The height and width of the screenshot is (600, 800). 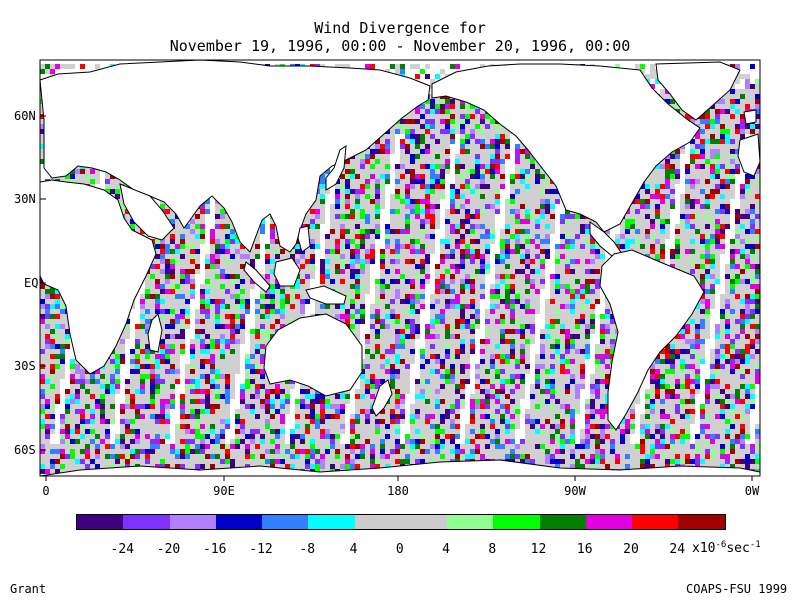 What do you see at coordinates (400, 468) in the screenshot?
I see `land-antarctica` at bounding box center [400, 468].